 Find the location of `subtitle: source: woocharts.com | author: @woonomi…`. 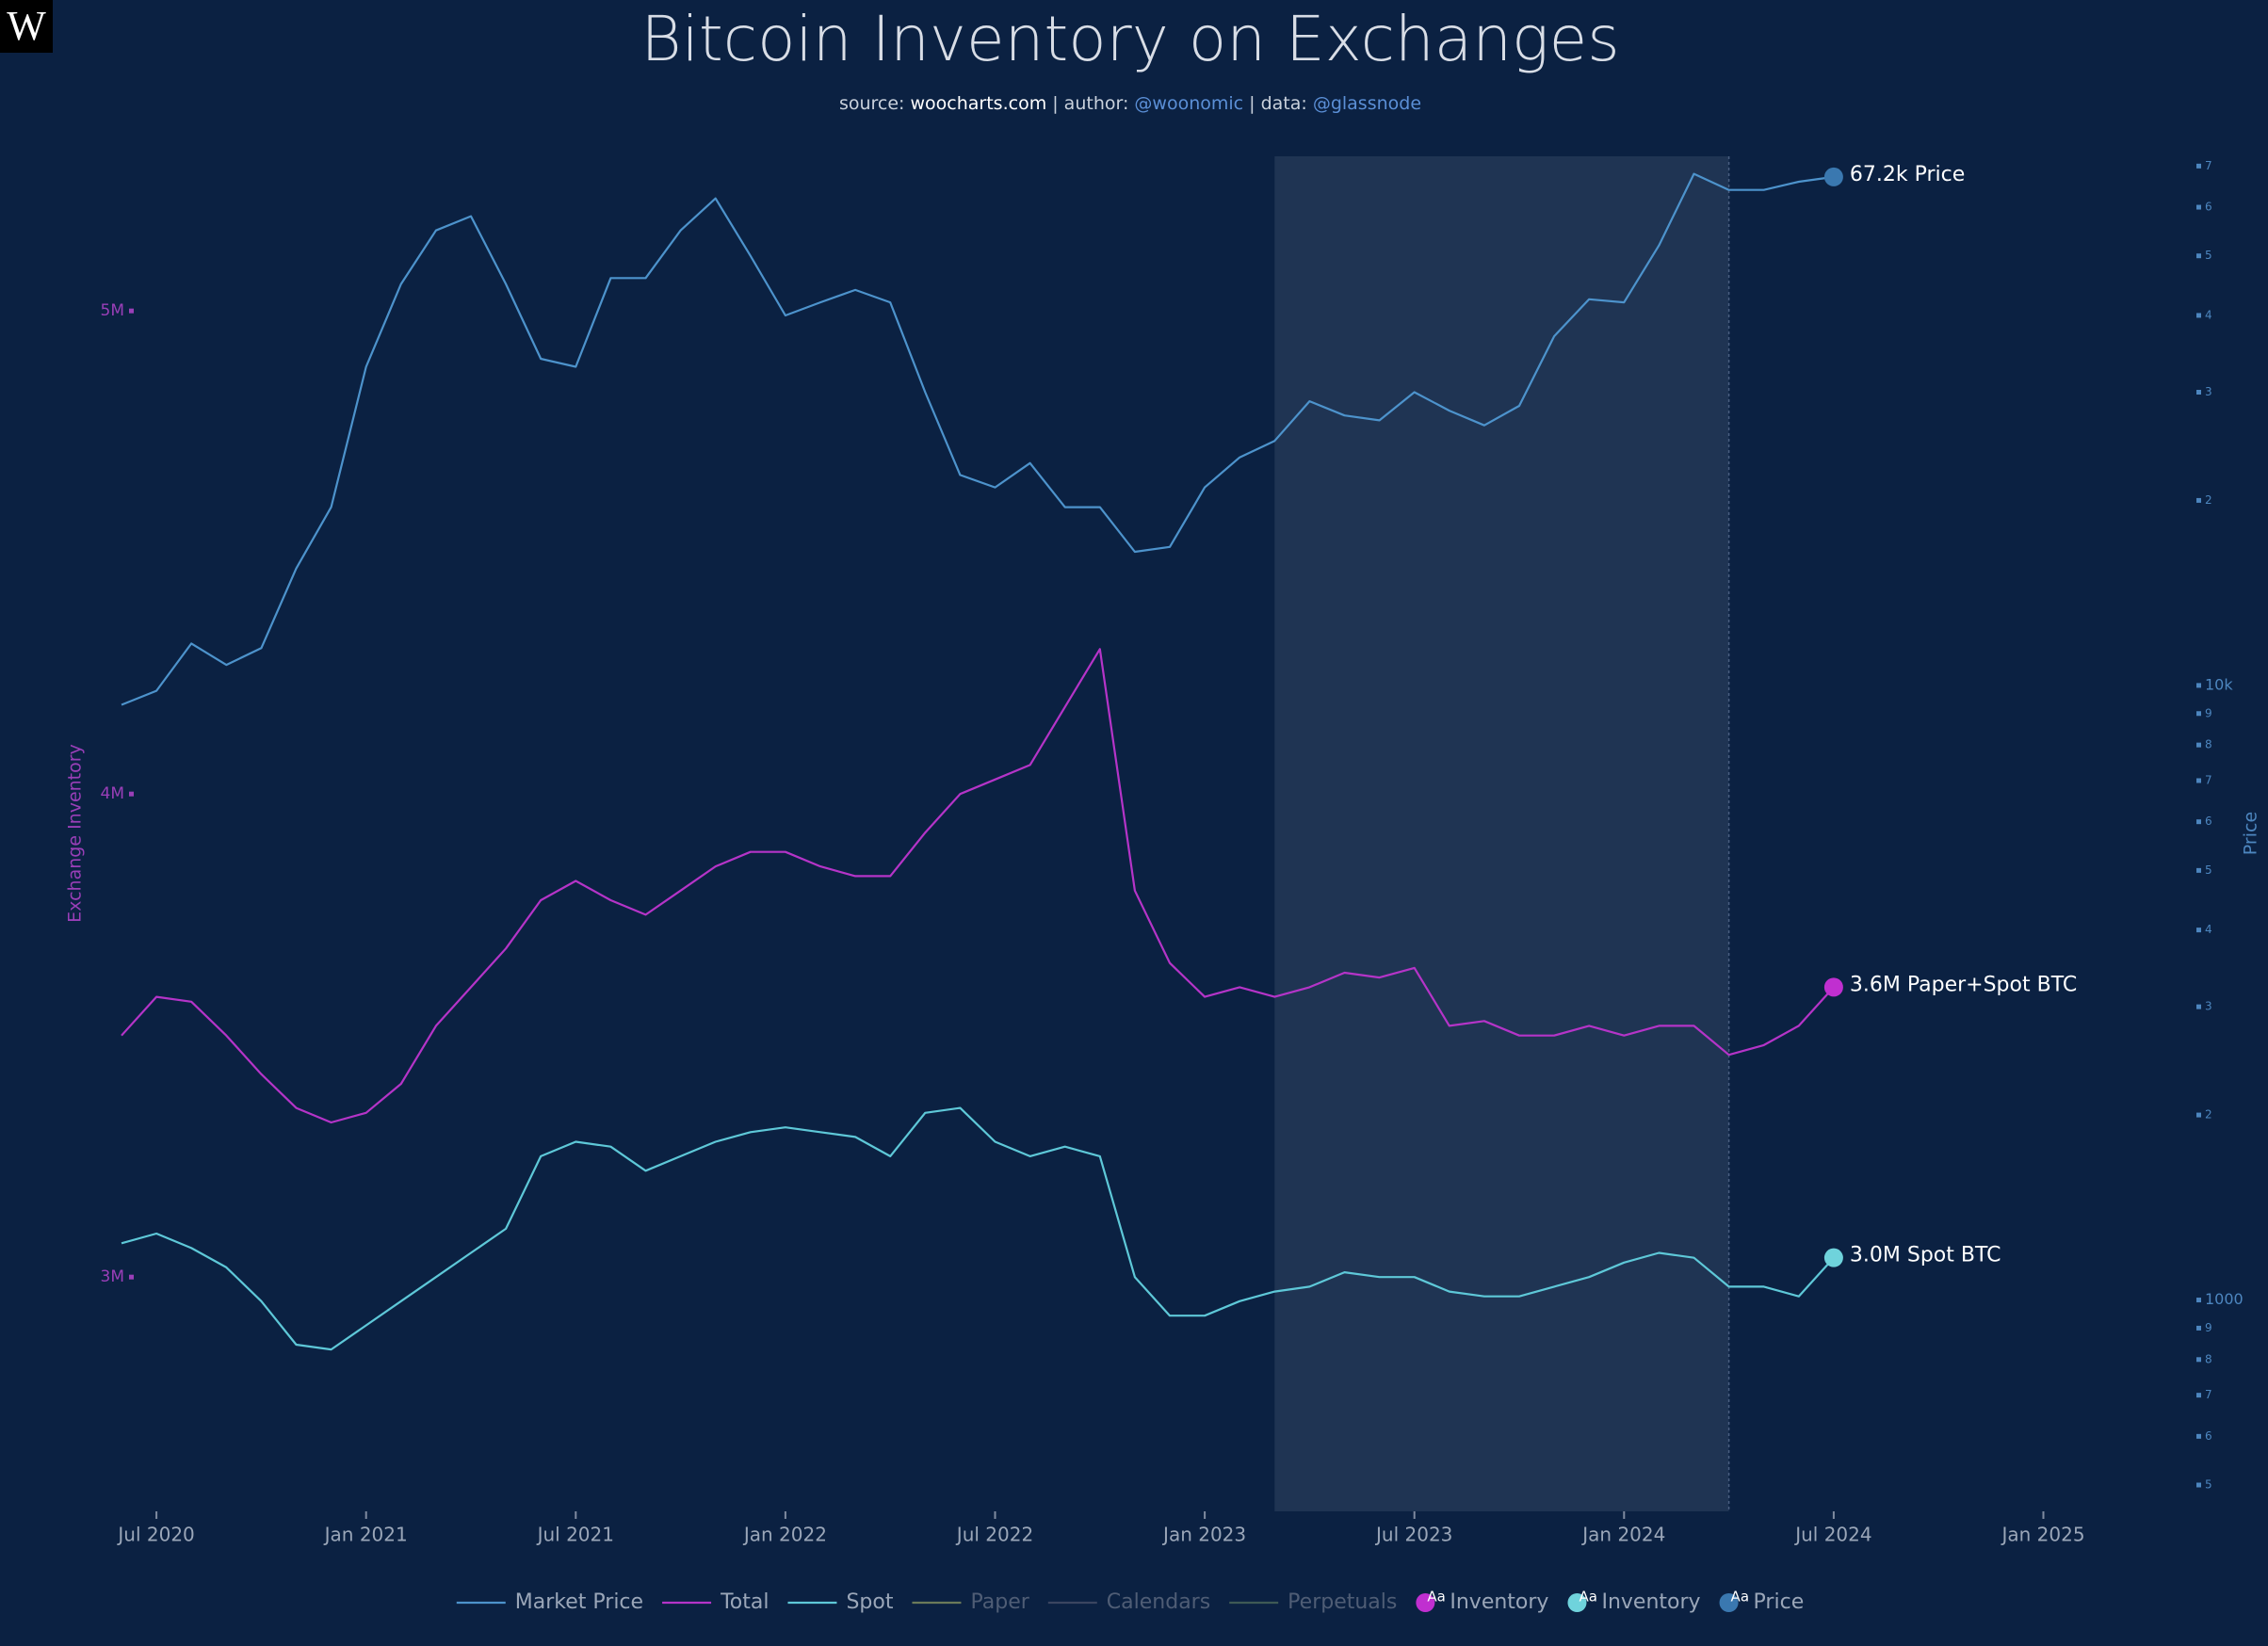

subtitle: source: woocharts.com | author: @woonomi… is located at coordinates (1130, 104).